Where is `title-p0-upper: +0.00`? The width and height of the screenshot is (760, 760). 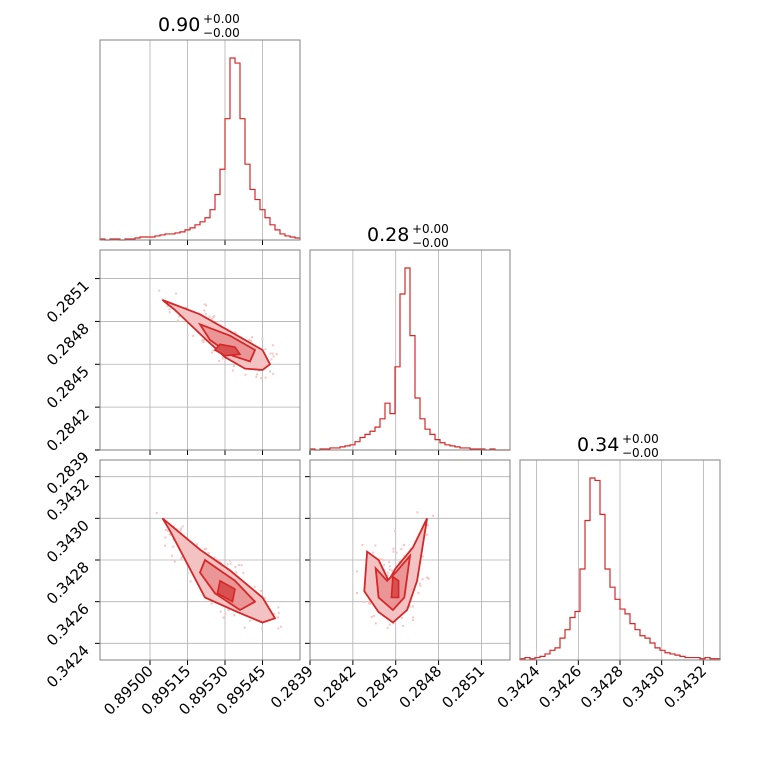
title-p0-upper: +0.00 is located at coordinates (221, 19).